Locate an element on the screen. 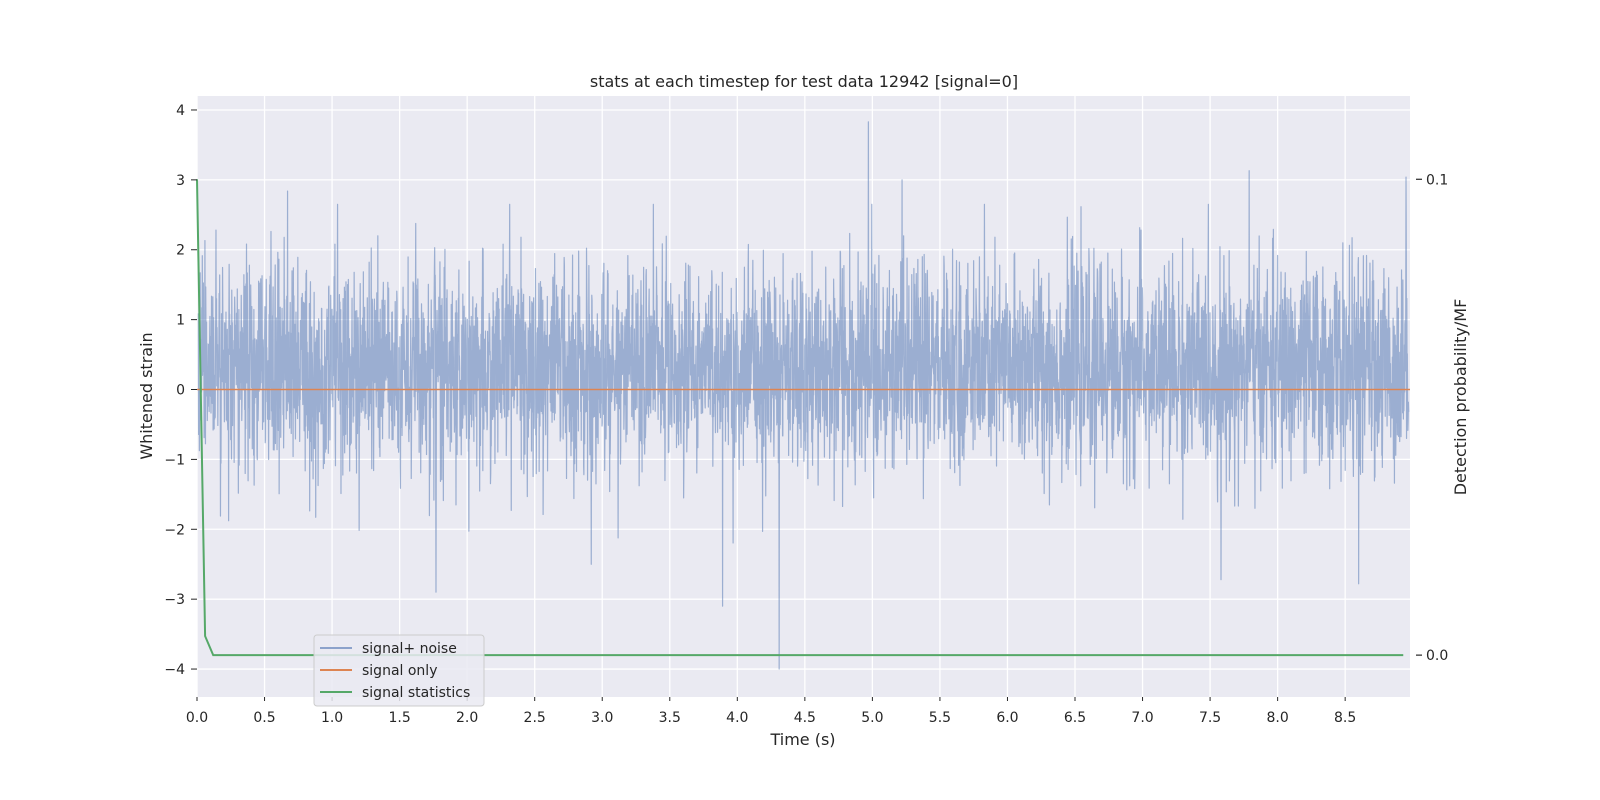  y-tick-label: 3 is located at coordinates (180, 181).